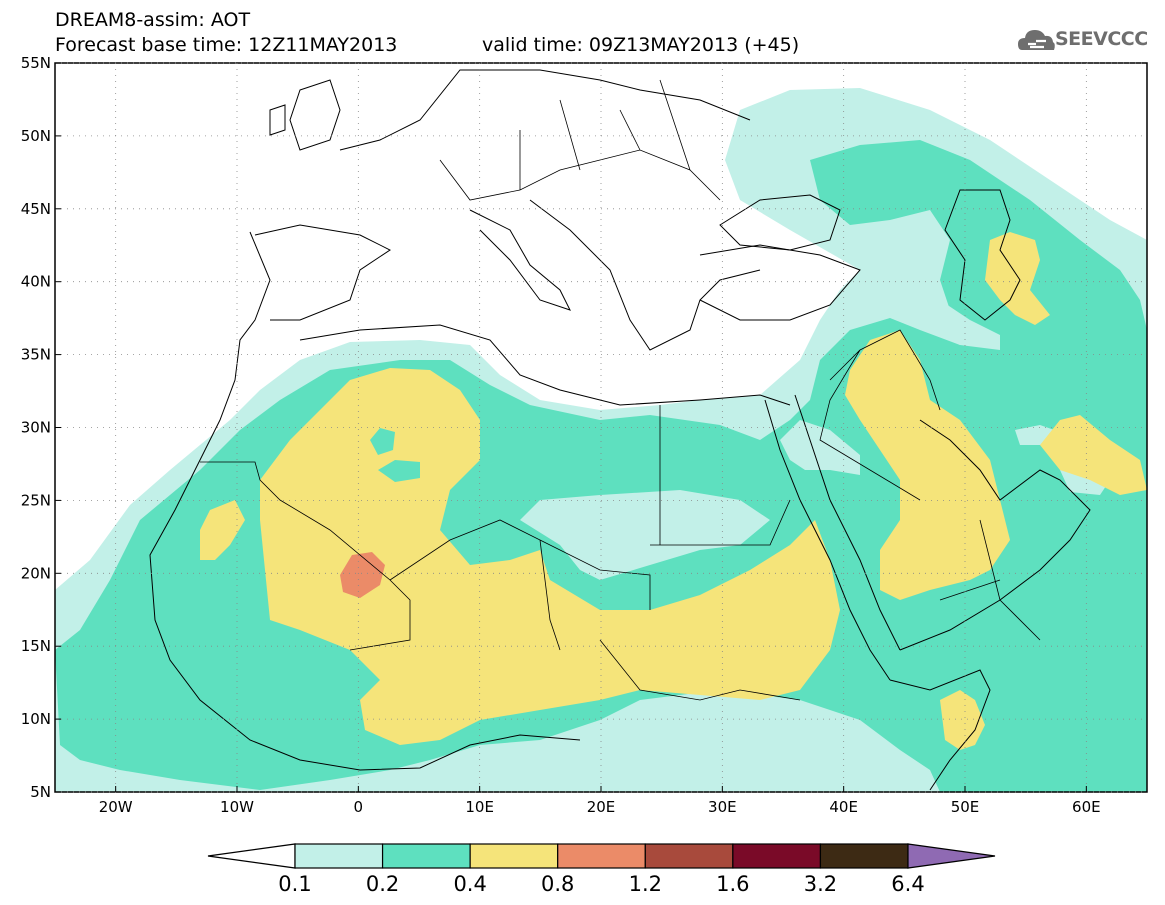 The width and height of the screenshot is (1165, 905). What do you see at coordinates (1101, 39) in the screenshot?
I see `logo-text: SEEVCCC` at bounding box center [1101, 39].